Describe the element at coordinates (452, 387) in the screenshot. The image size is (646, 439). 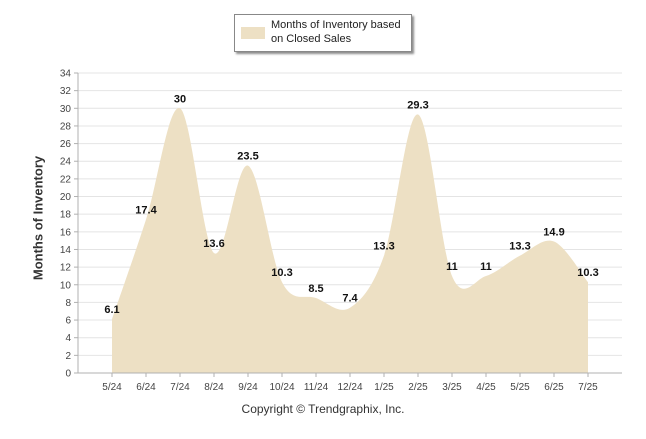
I see `x-tick-label: 3/25` at that location.